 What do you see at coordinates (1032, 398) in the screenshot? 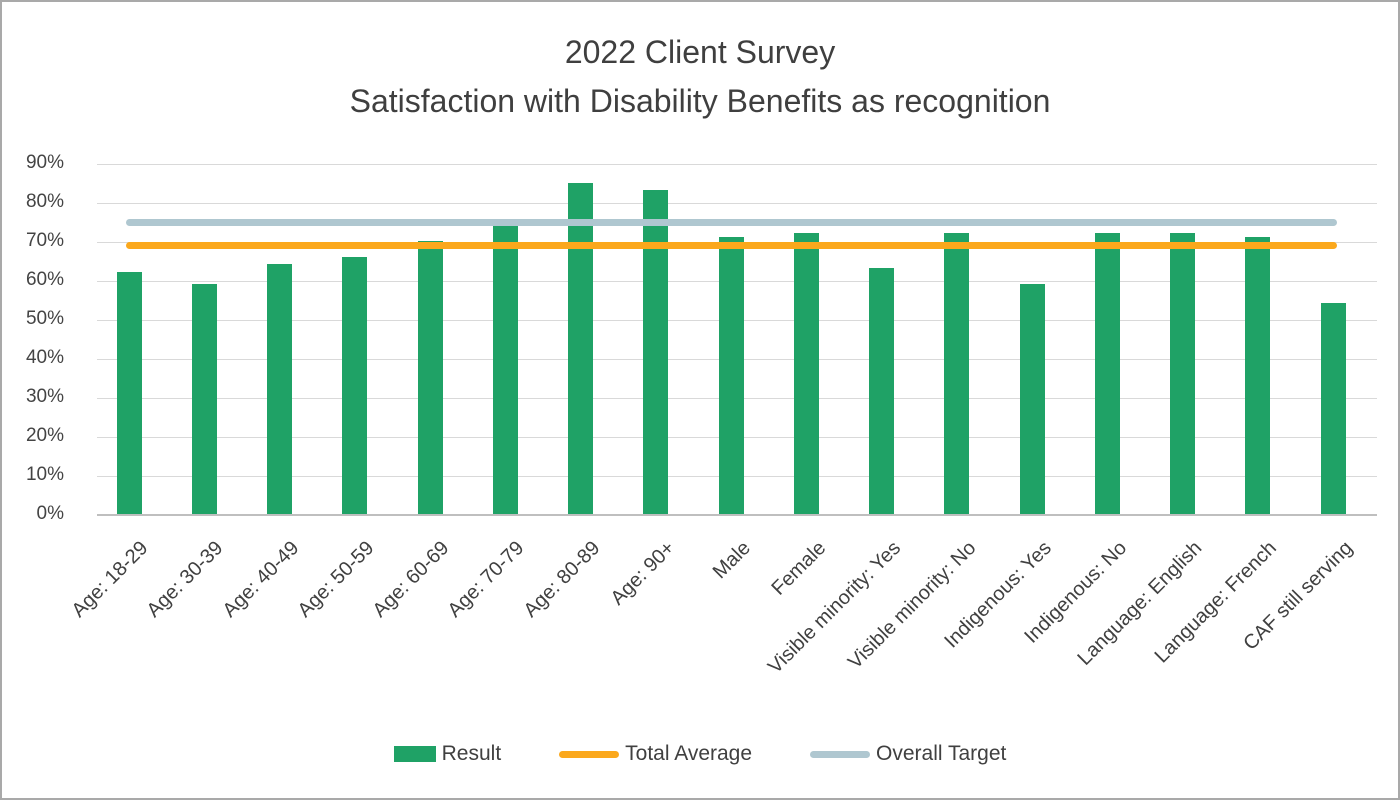
I see `result-bar-indigenous-yes` at bounding box center [1032, 398].